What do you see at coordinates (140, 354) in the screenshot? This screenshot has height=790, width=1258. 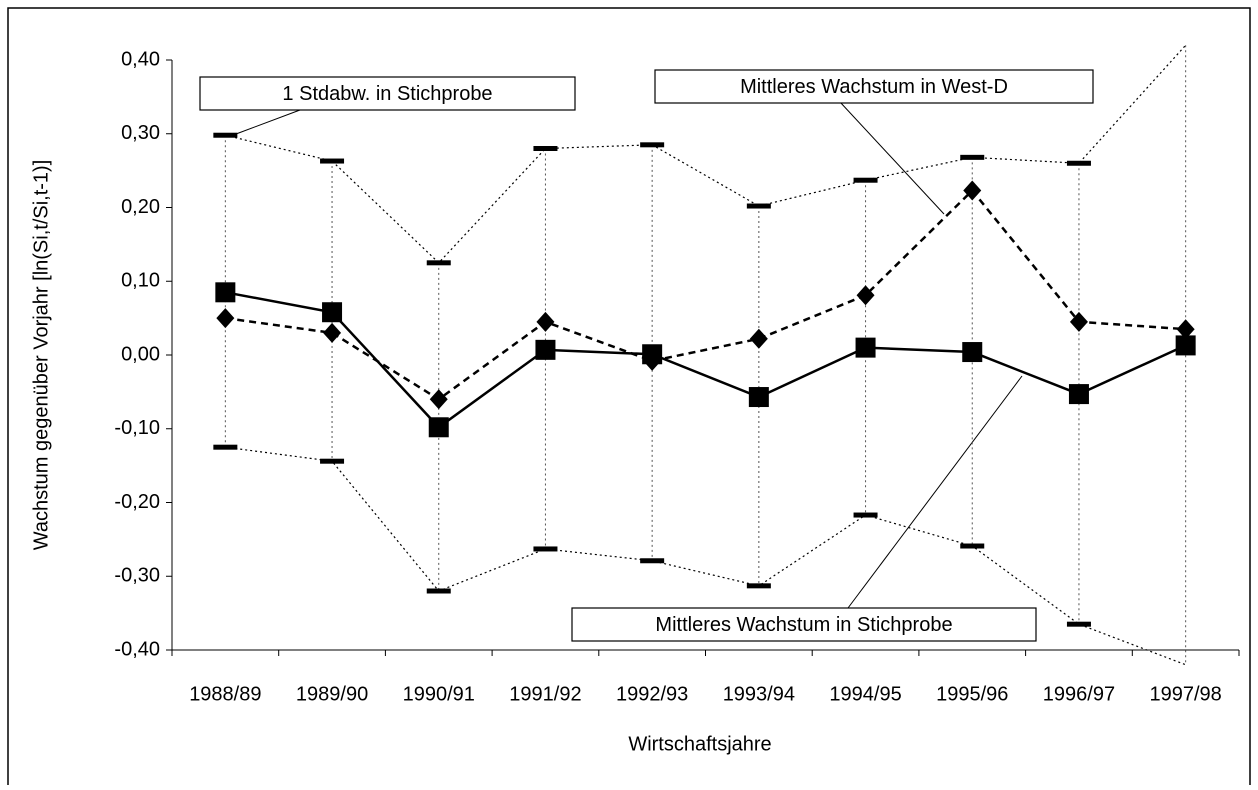 I see `y-tick-label: 0,00` at bounding box center [140, 354].